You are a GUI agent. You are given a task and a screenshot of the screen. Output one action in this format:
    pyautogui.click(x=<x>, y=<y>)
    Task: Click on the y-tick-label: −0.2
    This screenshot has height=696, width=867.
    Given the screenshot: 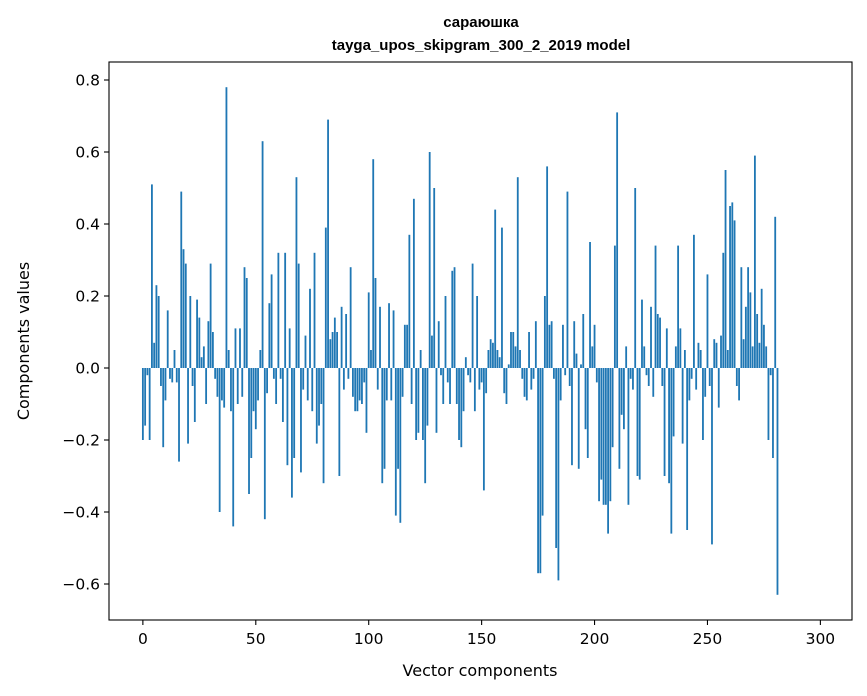 What is the action you would take?
    pyautogui.click(x=81, y=441)
    